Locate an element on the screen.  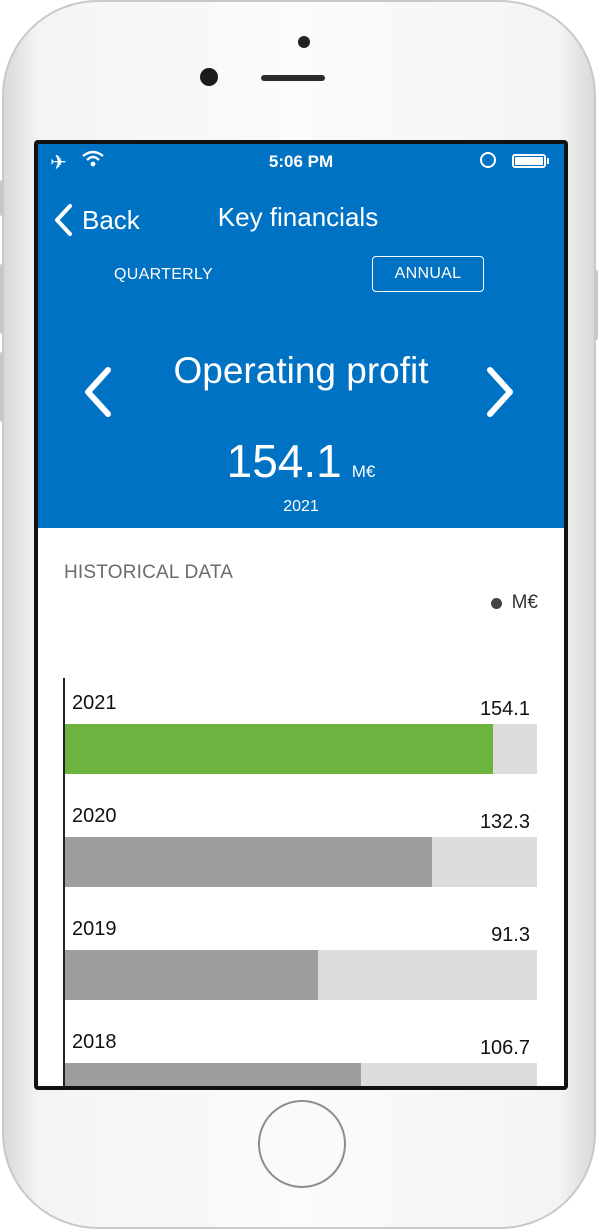
bar-value-label: 132.3 is located at coordinates (504, 822).